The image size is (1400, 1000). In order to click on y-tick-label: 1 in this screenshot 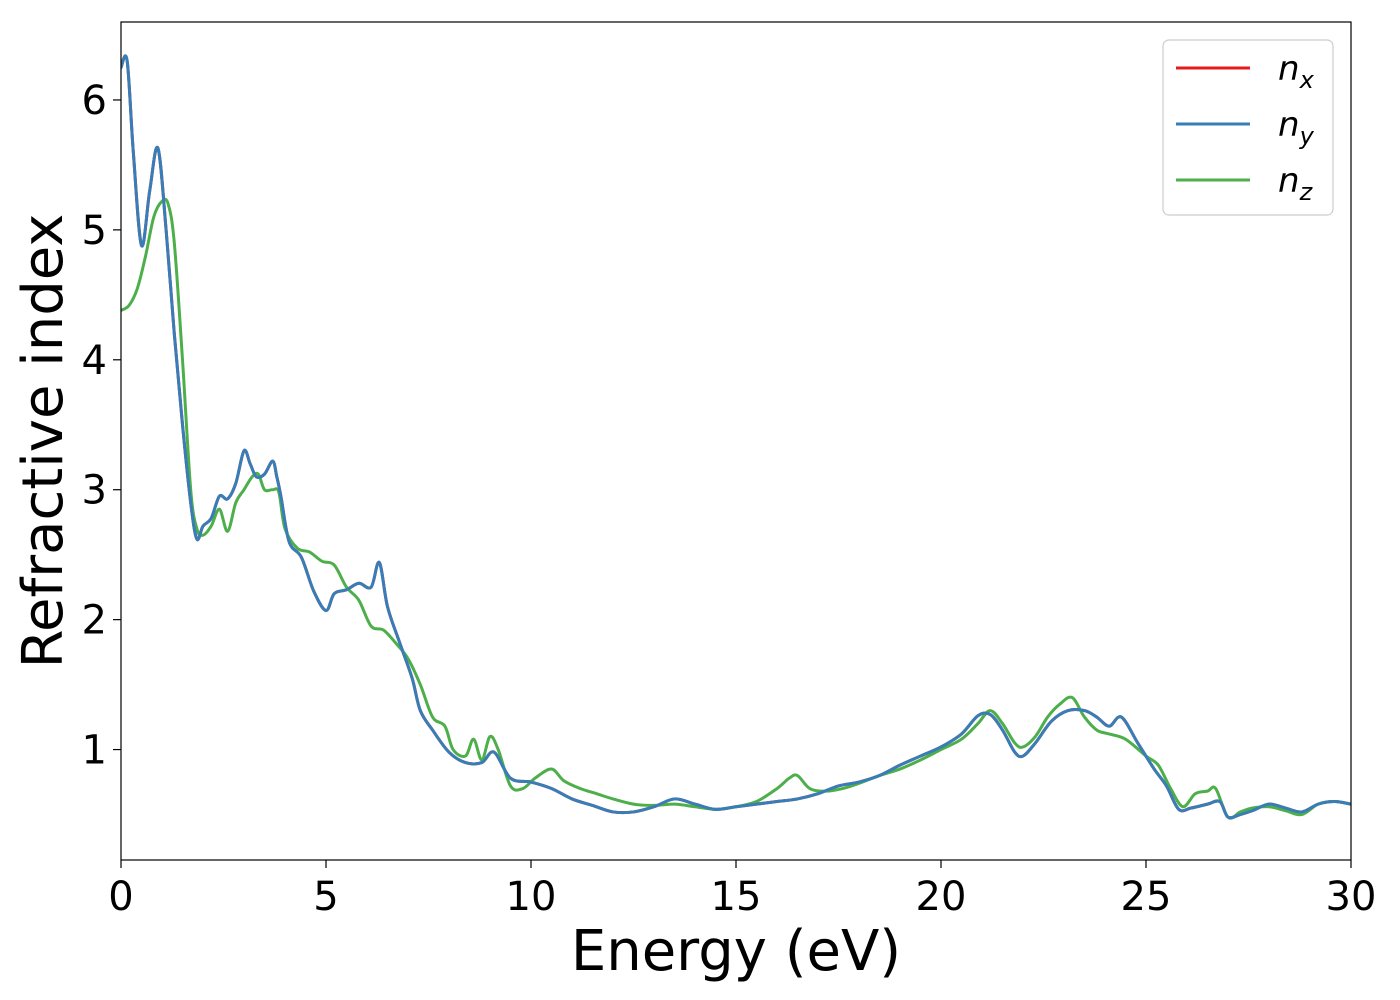, I will do `click(94, 751)`.